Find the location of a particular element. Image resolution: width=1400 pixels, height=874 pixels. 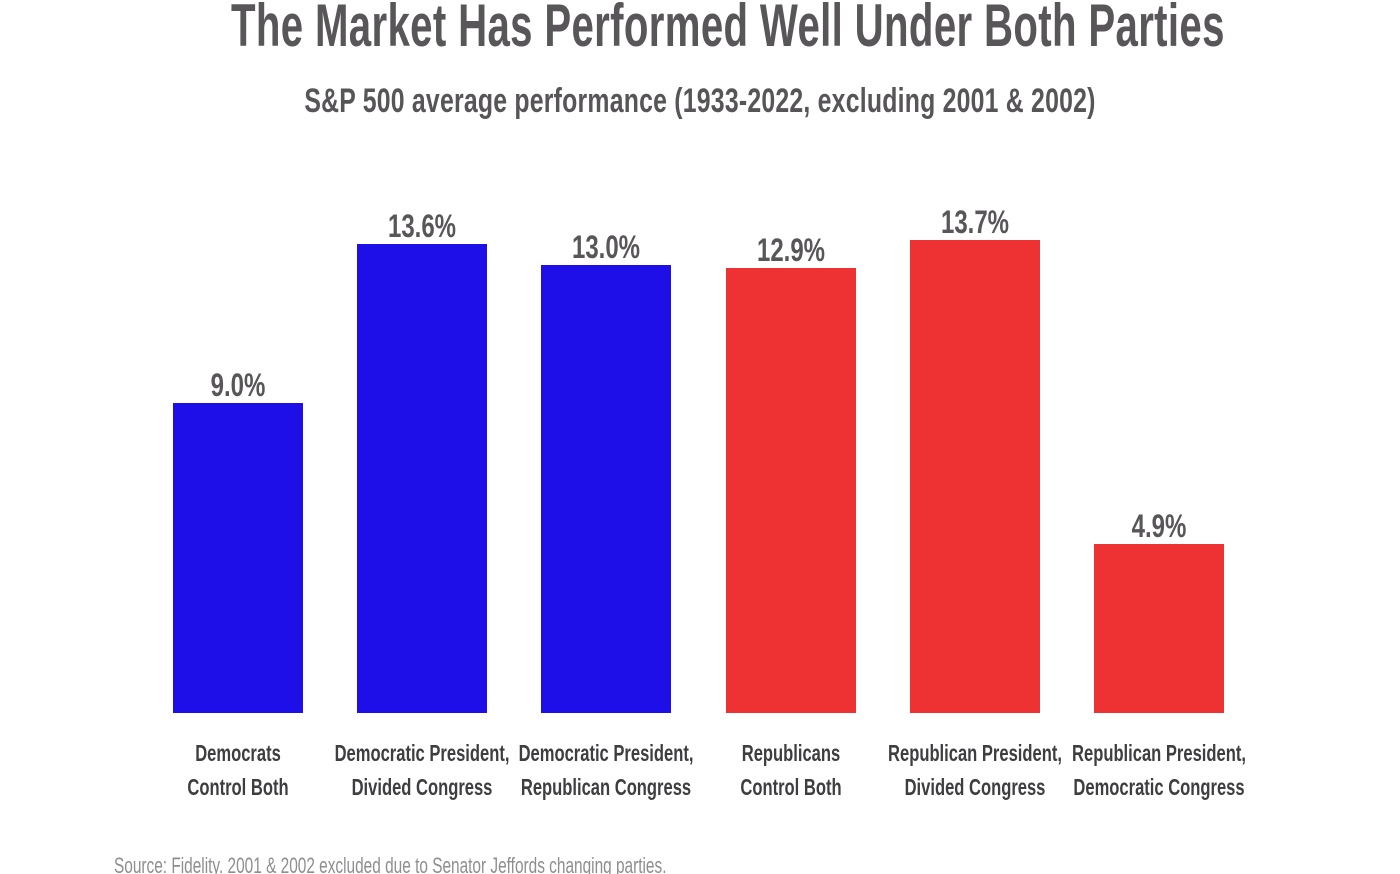

bar-category-label-0-line-1: Control Both is located at coordinates (238, 787).